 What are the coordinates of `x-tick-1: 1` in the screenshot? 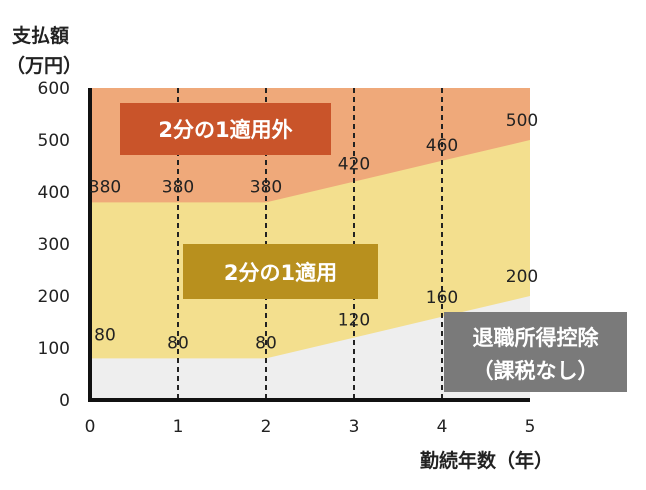 It's located at (178, 427).